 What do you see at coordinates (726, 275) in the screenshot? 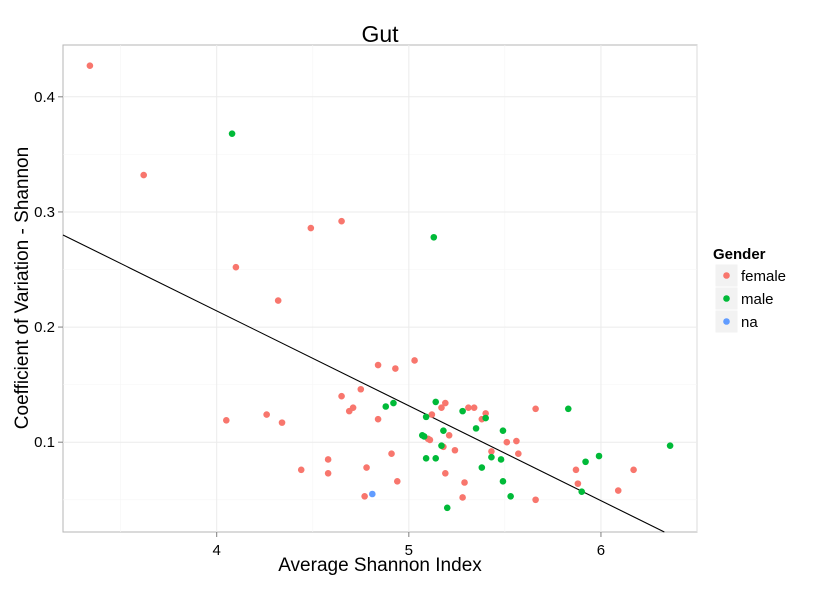
I see `legend-key-point-female` at bounding box center [726, 275].